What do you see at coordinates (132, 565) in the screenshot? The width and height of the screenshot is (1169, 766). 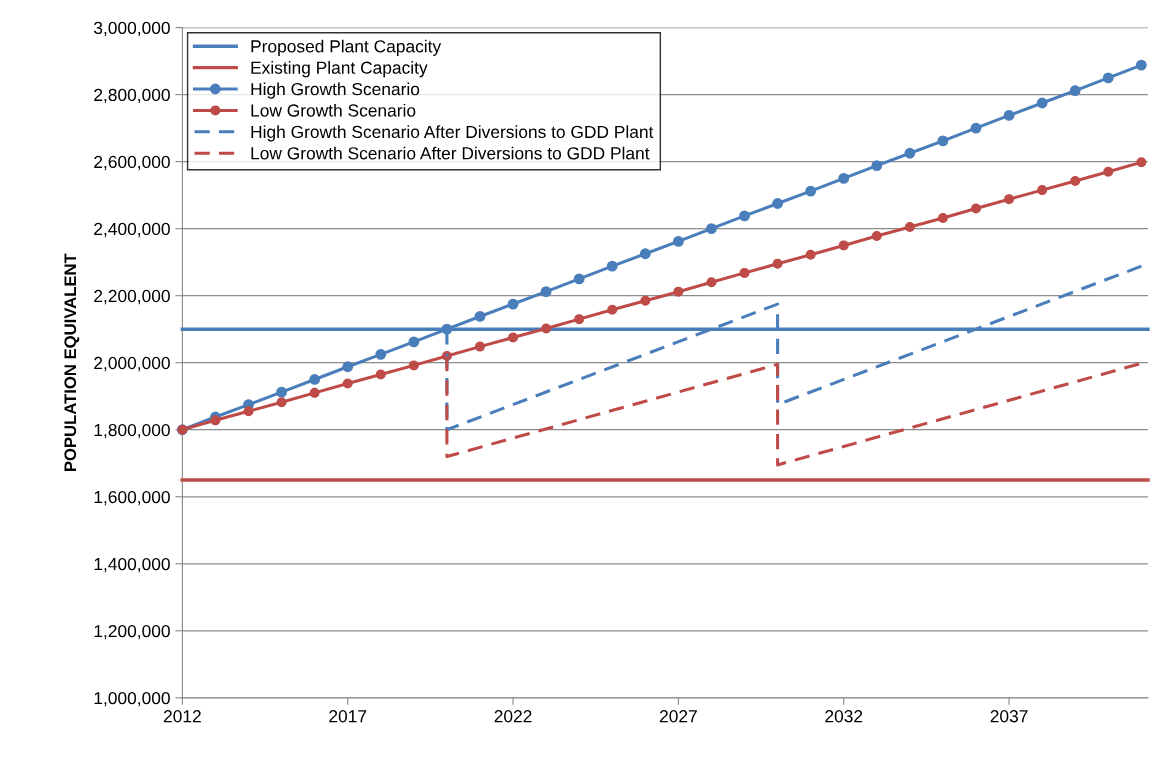 I see `y-tick-label: 1,400,000` at bounding box center [132, 565].